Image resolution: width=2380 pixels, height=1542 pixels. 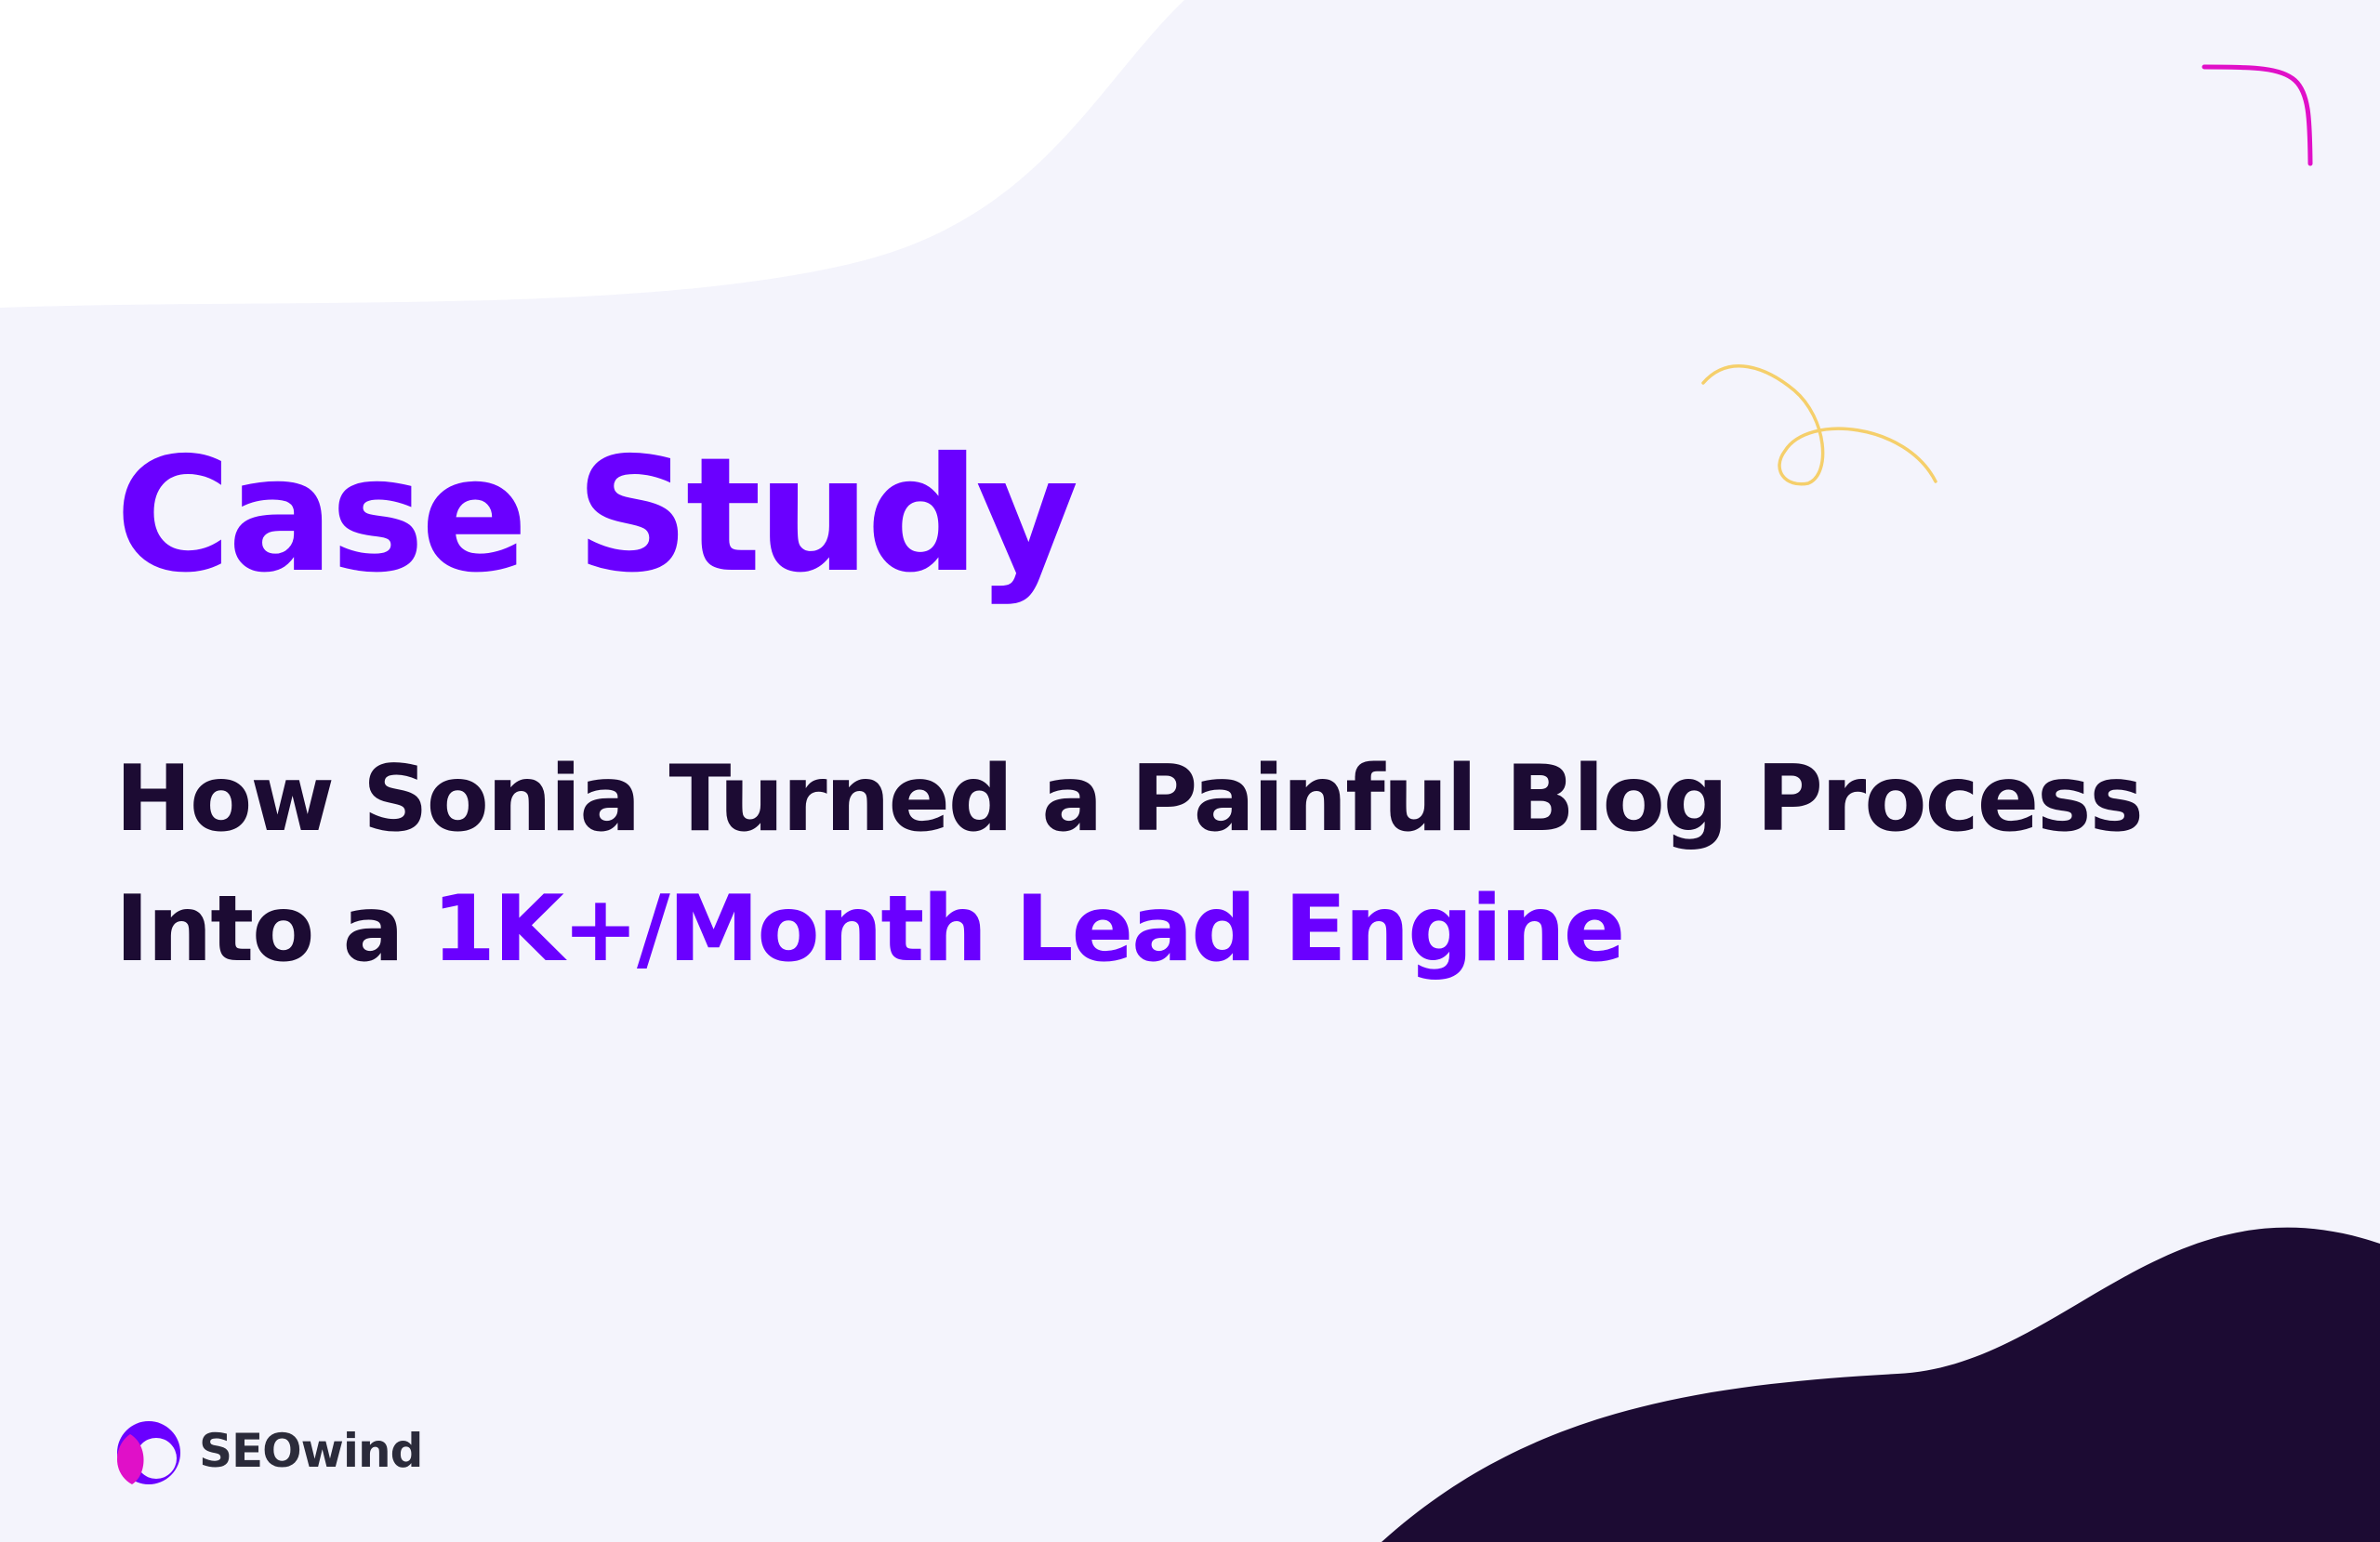 I want to click on logo: SEOwind, so click(x=267, y=1450).